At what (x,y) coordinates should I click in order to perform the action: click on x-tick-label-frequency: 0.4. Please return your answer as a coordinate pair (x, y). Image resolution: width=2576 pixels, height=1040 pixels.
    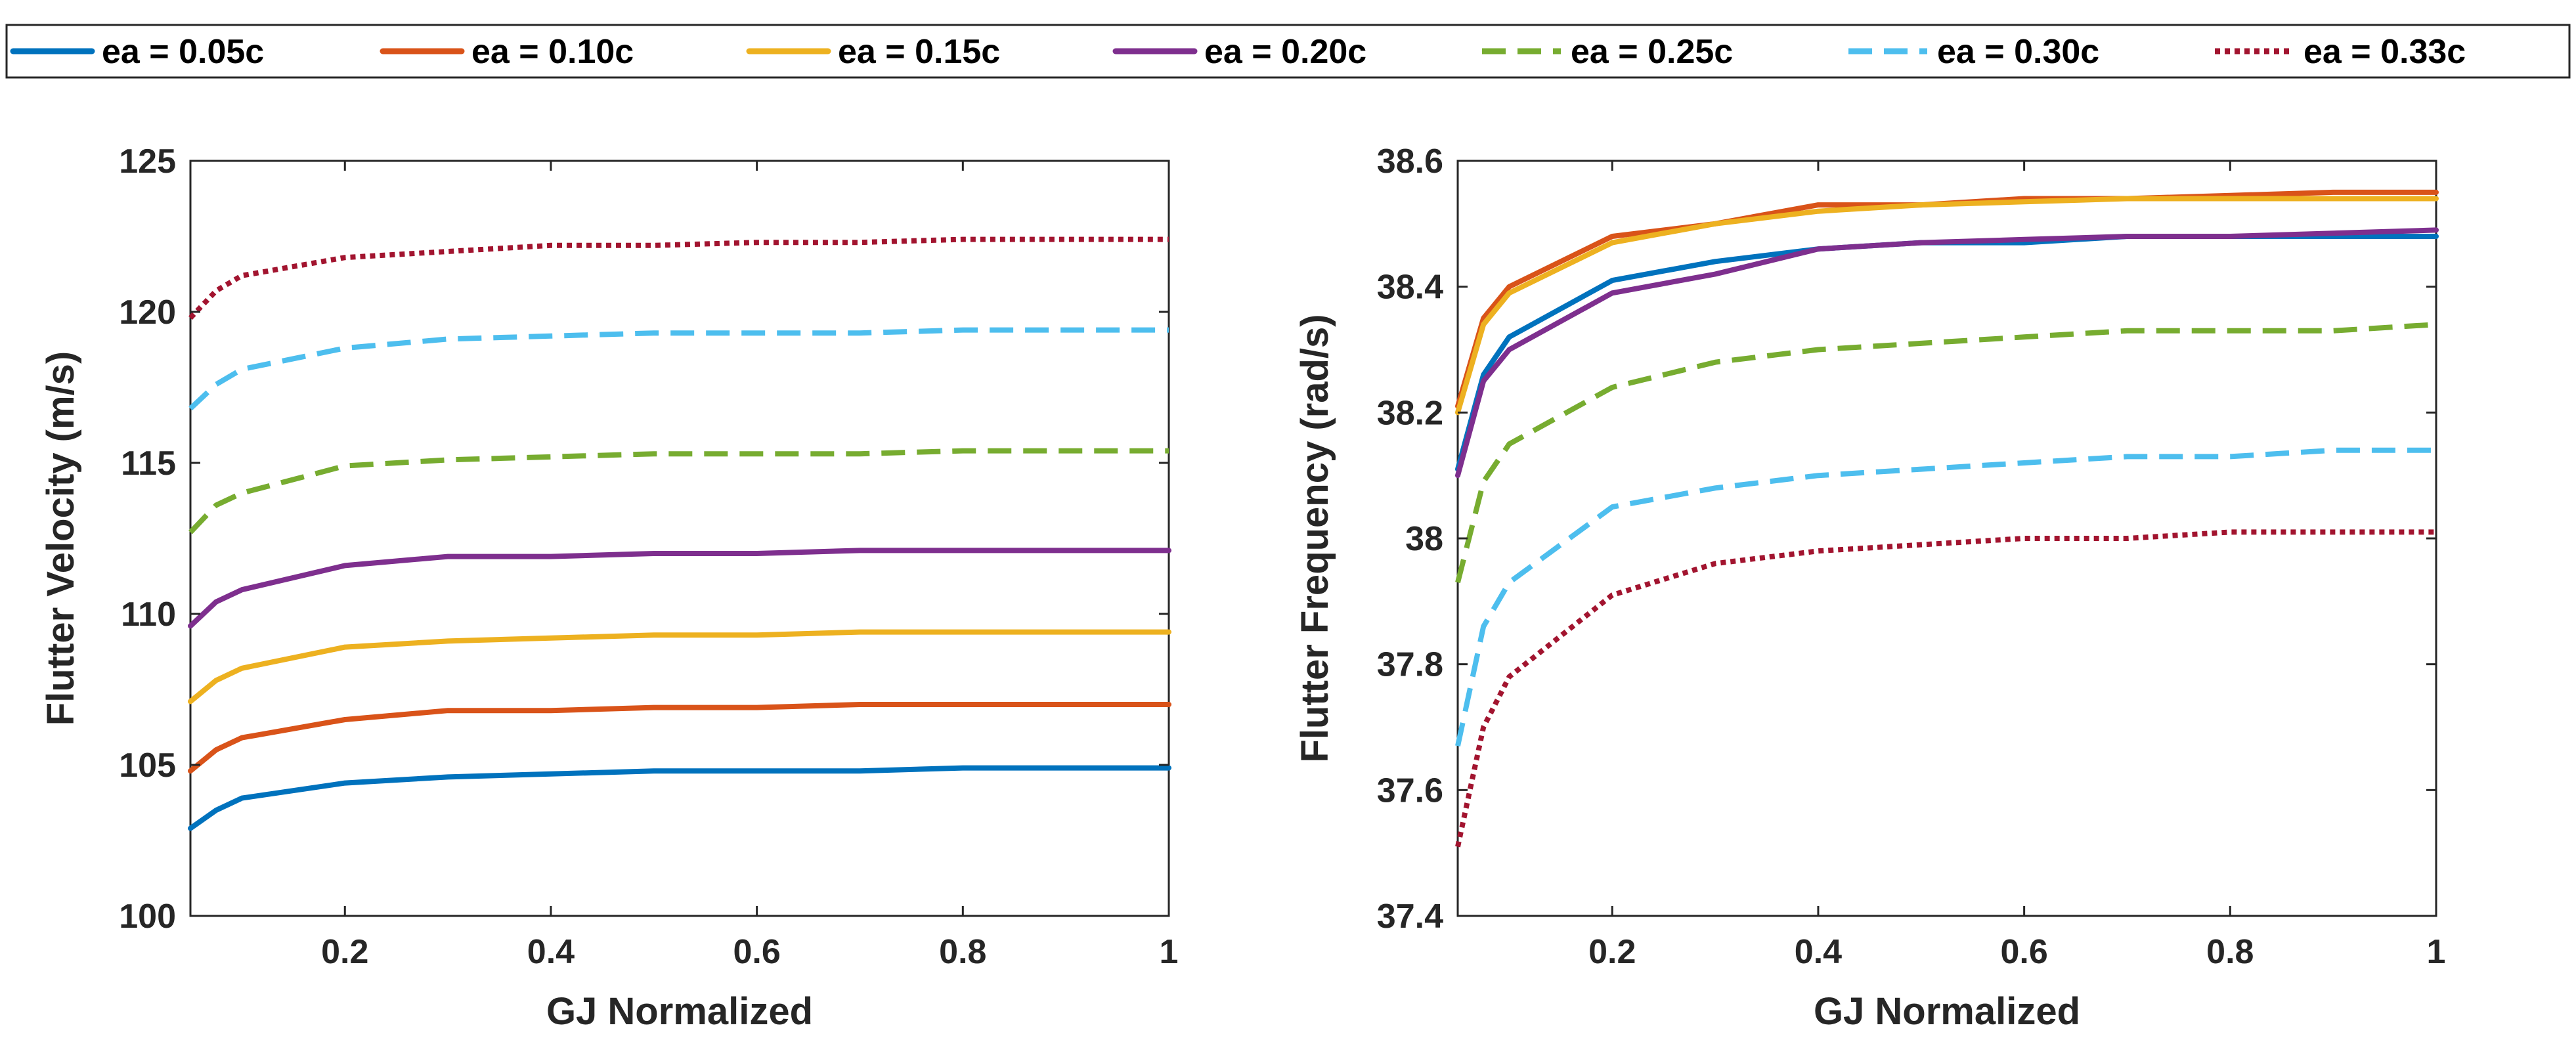
    Looking at the image, I should click on (1818, 952).